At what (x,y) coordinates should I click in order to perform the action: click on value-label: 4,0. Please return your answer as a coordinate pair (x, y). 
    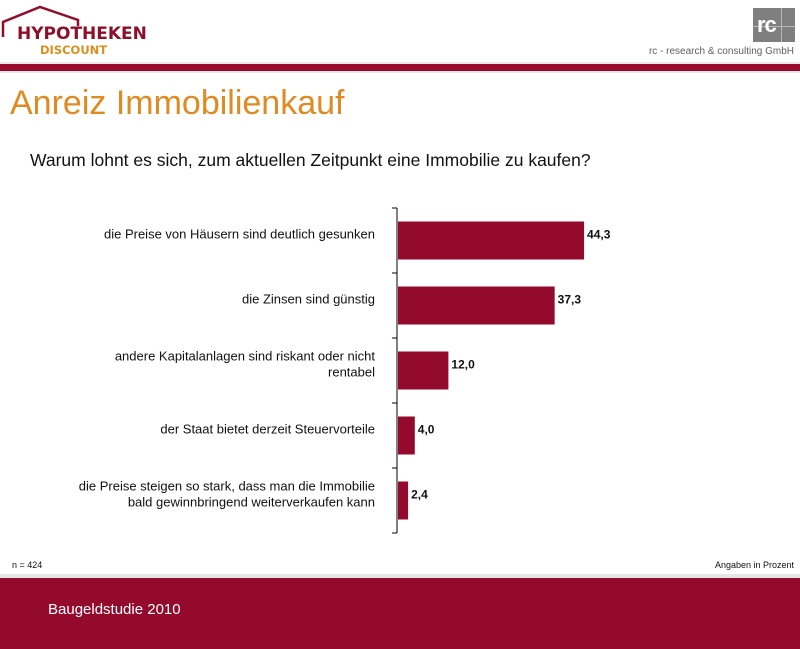
    Looking at the image, I should click on (426, 430).